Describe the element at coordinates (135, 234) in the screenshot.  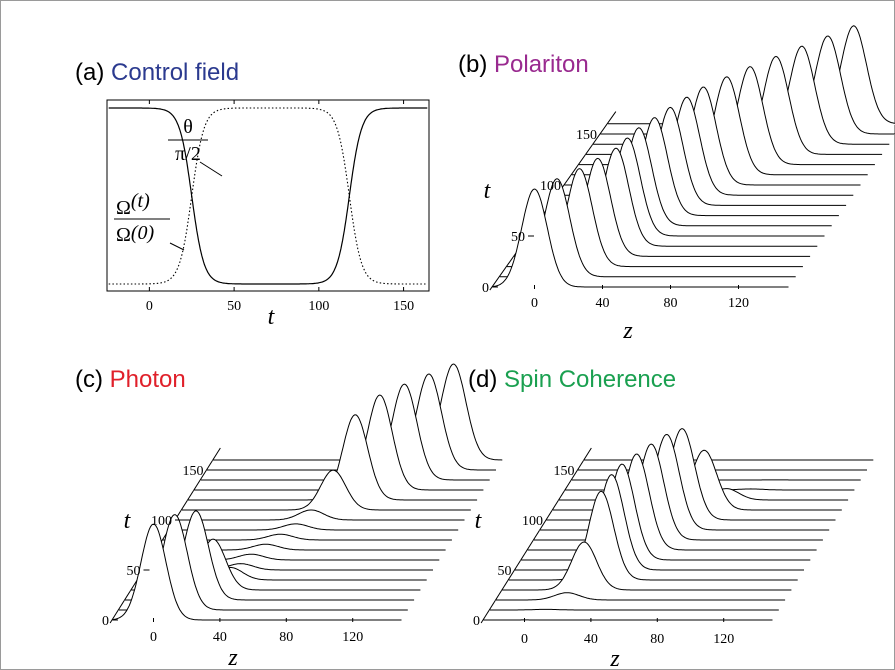
I see `omega-denominator: Ω(0)` at that location.